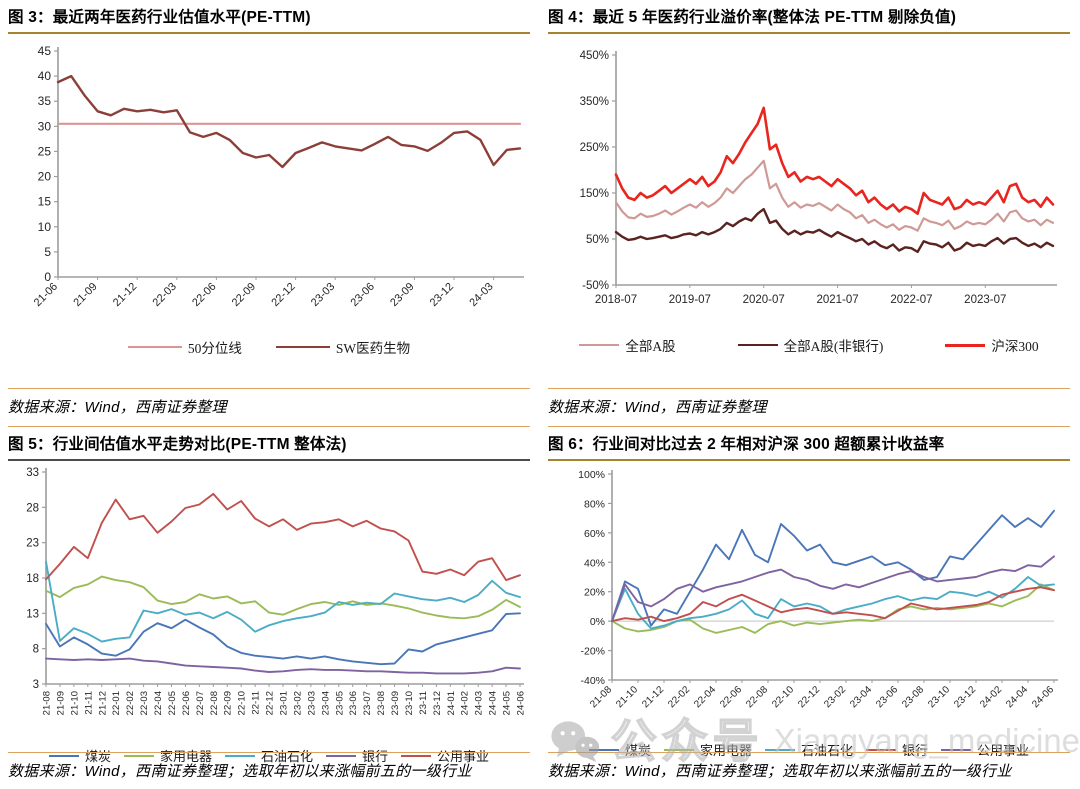 This screenshot has width=1080, height=789. I want to click on legend-label: 石油石化, so click(826, 750).